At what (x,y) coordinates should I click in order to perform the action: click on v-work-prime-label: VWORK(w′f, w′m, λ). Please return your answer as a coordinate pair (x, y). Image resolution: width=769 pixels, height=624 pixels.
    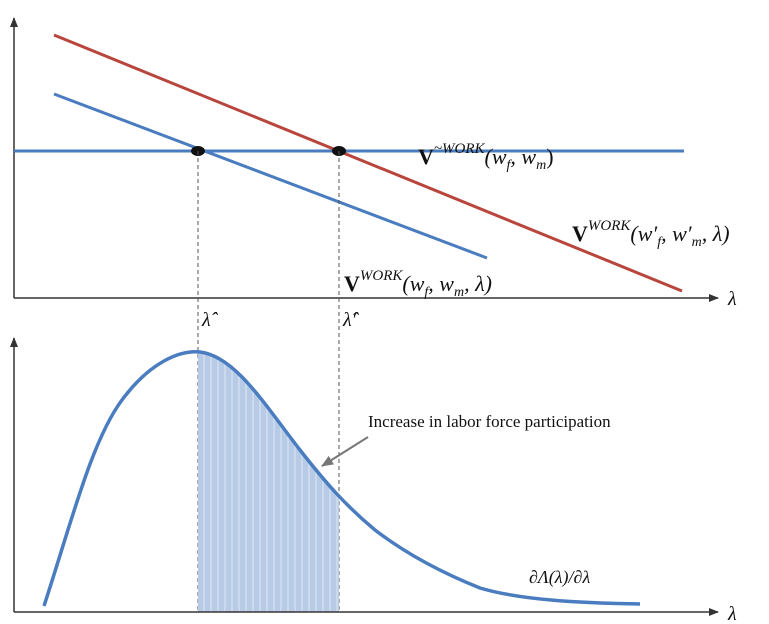
    Looking at the image, I should click on (651, 234).